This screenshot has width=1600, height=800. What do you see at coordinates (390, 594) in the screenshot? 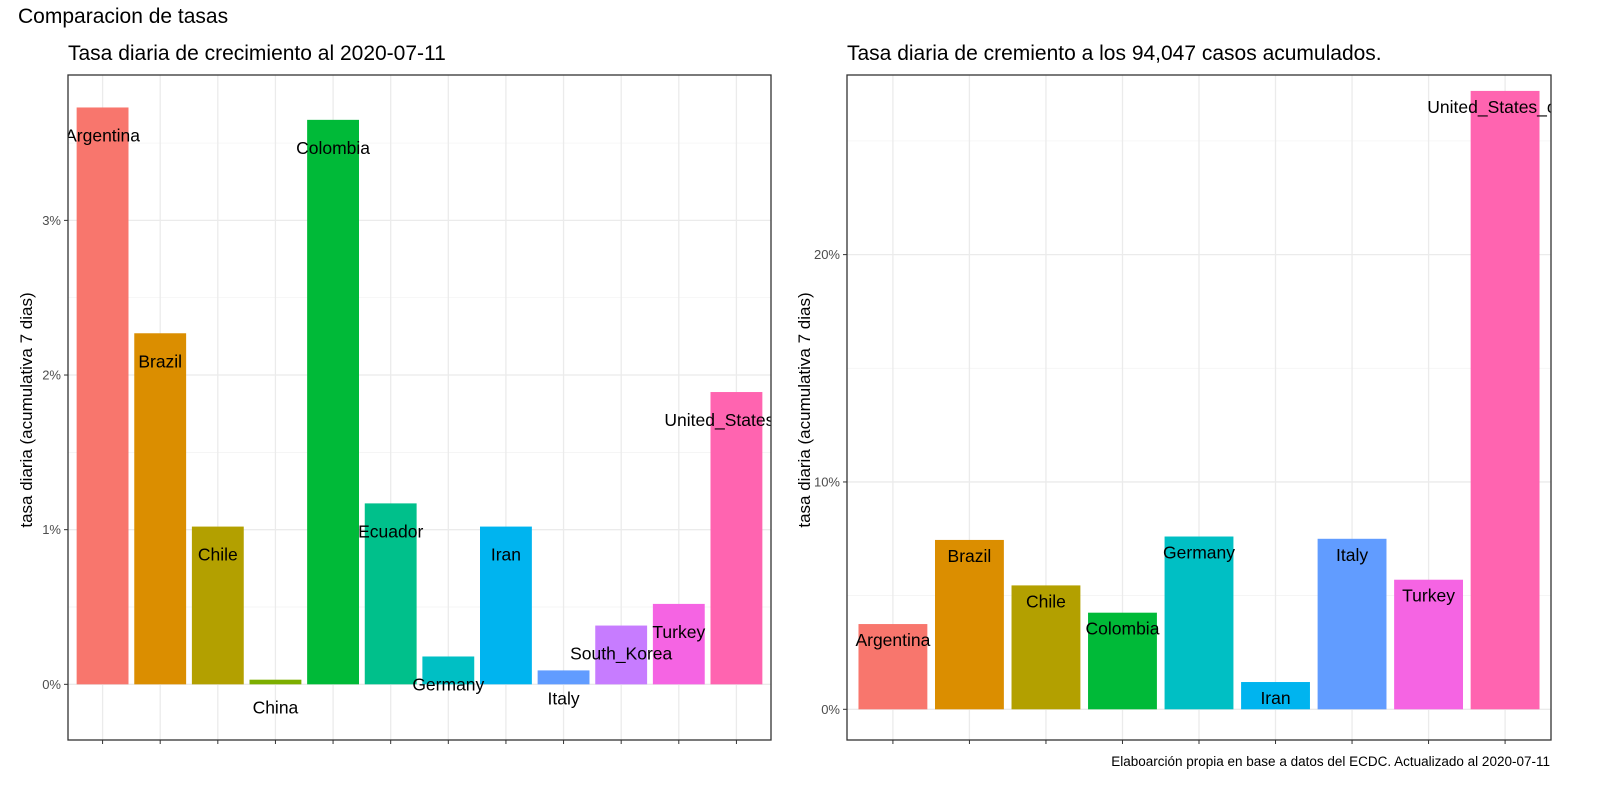
I see `bar-ecuador` at bounding box center [390, 594].